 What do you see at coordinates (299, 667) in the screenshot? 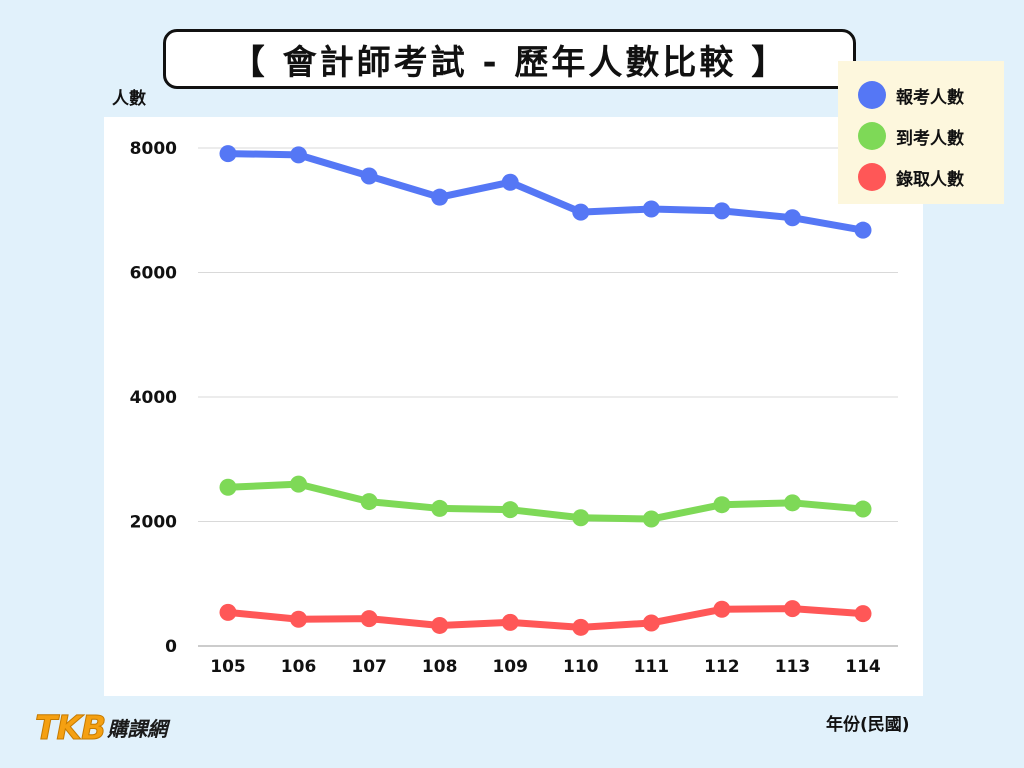
I see `x-tick-label: 106` at bounding box center [299, 667].